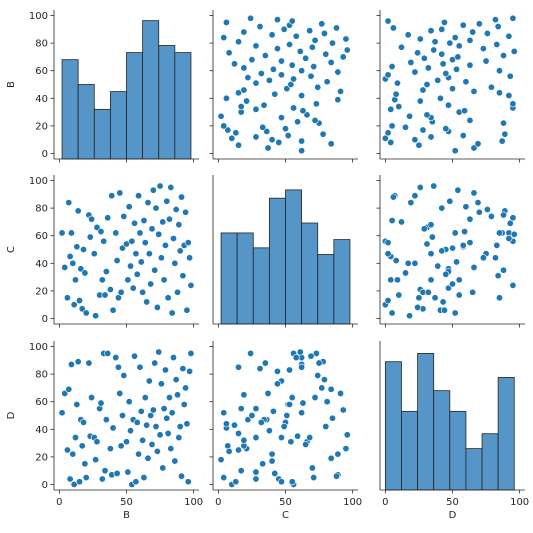  I want to click on x-tick-label: 100, so click(193, 502).